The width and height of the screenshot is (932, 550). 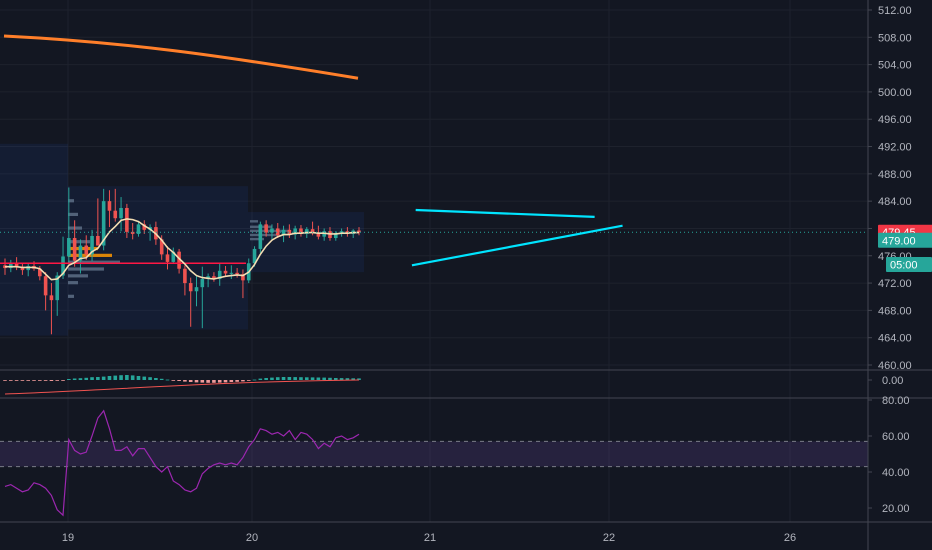 What do you see at coordinates (306, 242) in the screenshot?
I see `profile-zone` at bounding box center [306, 242].